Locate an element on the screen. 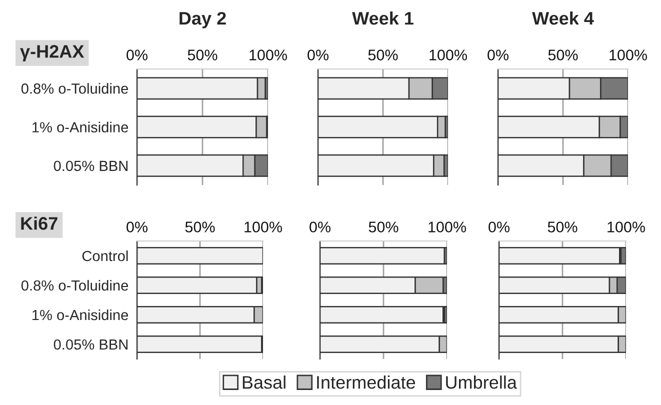 Image resolution: width=661 pixels, height=405 pixels. y-tick-label: Control is located at coordinates (105, 256).